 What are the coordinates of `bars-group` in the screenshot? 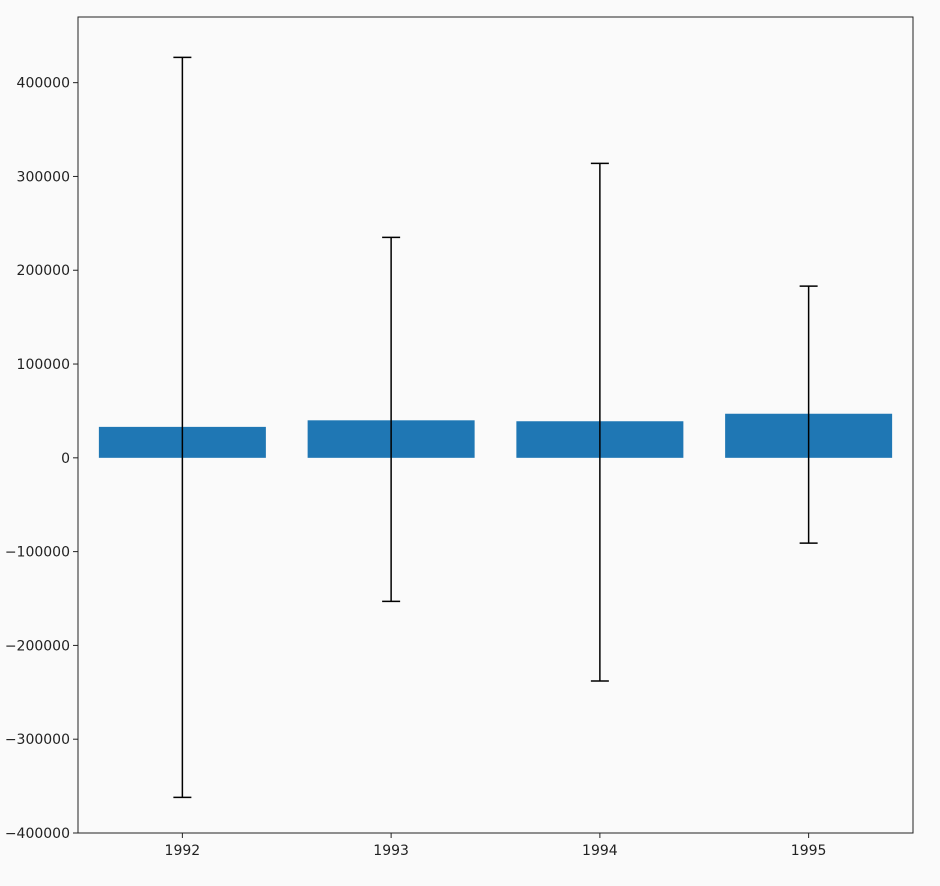 It's located at (495, 435).